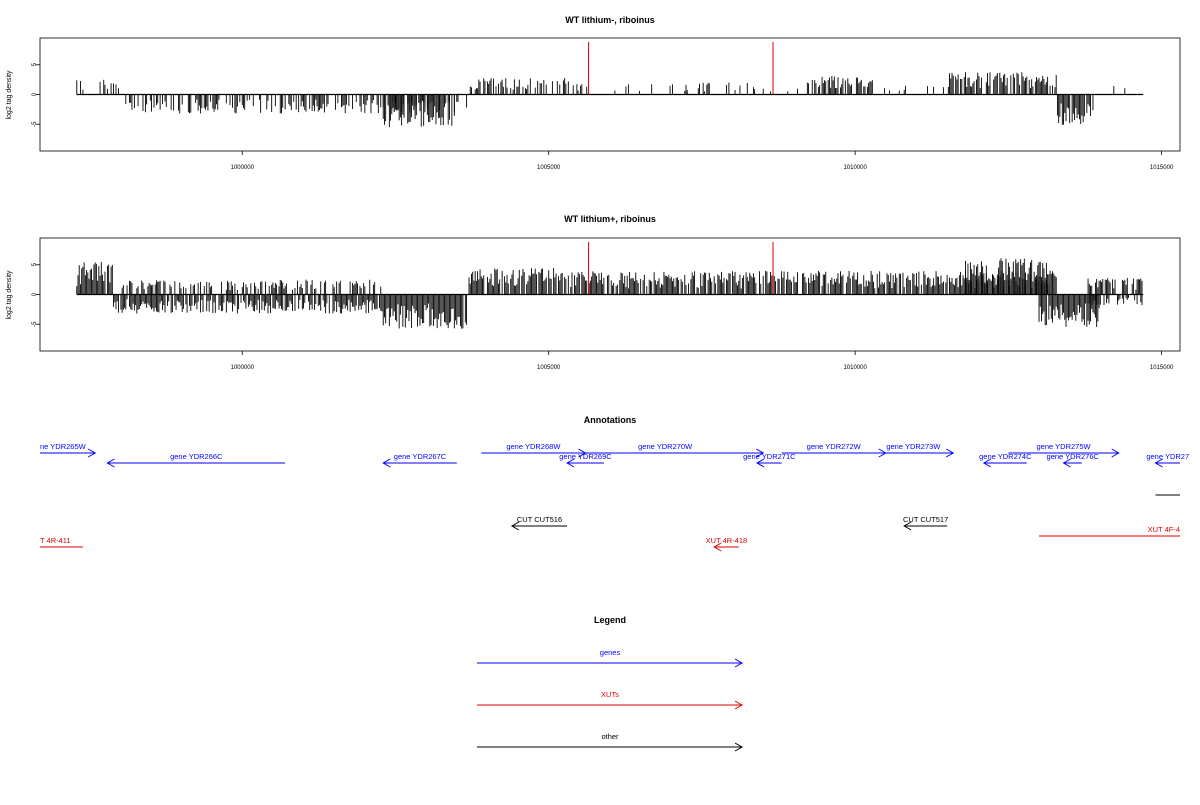  What do you see at coordinates (913, 446) in the screenshot?
I see `gene-label: gene YDR273W` at bounding box center [913, 446].